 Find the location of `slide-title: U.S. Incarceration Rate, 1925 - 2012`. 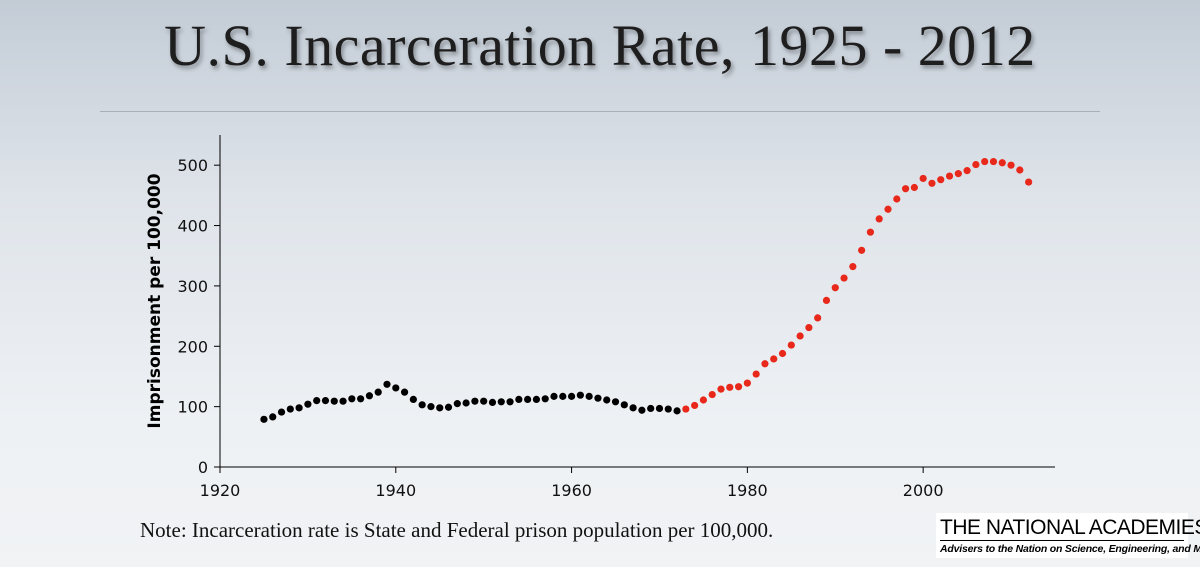

slide-title: U.S. Incarceration Rate, 1925 - 2012 is located at coordinates (600, 45).